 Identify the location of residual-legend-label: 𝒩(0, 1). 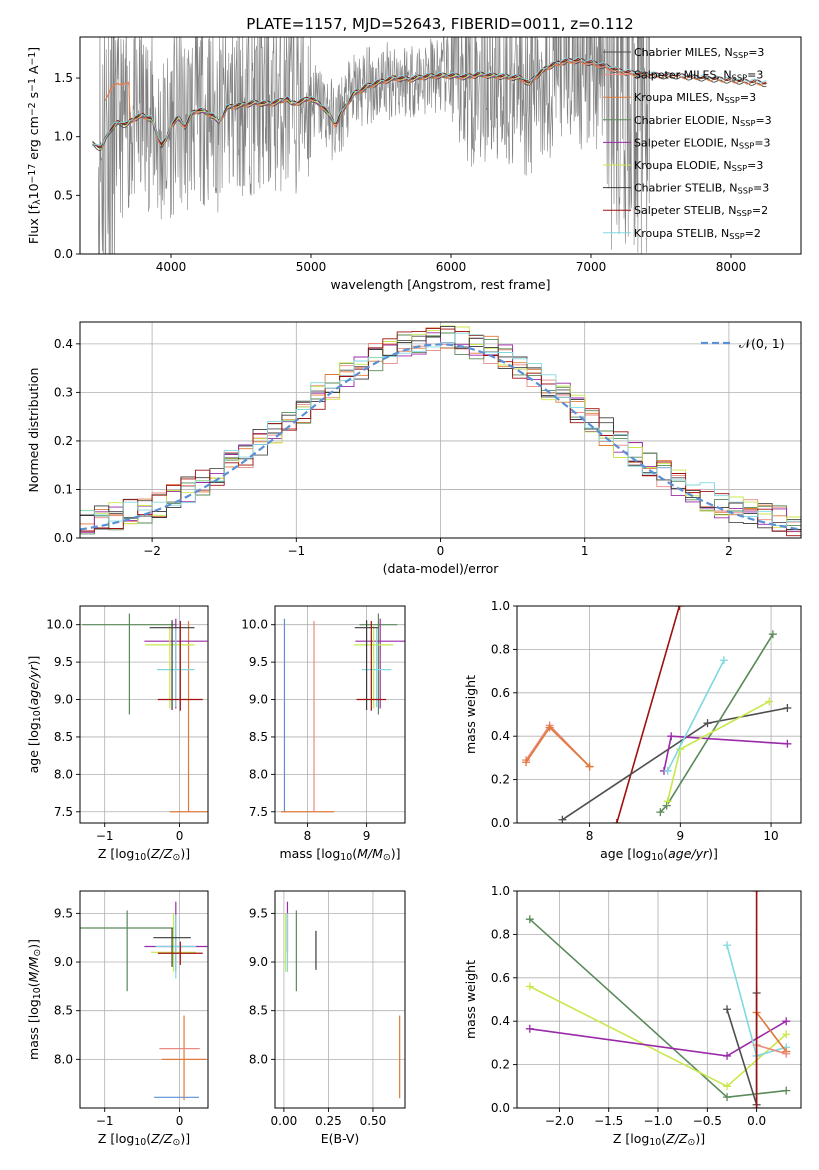
(762, 343).